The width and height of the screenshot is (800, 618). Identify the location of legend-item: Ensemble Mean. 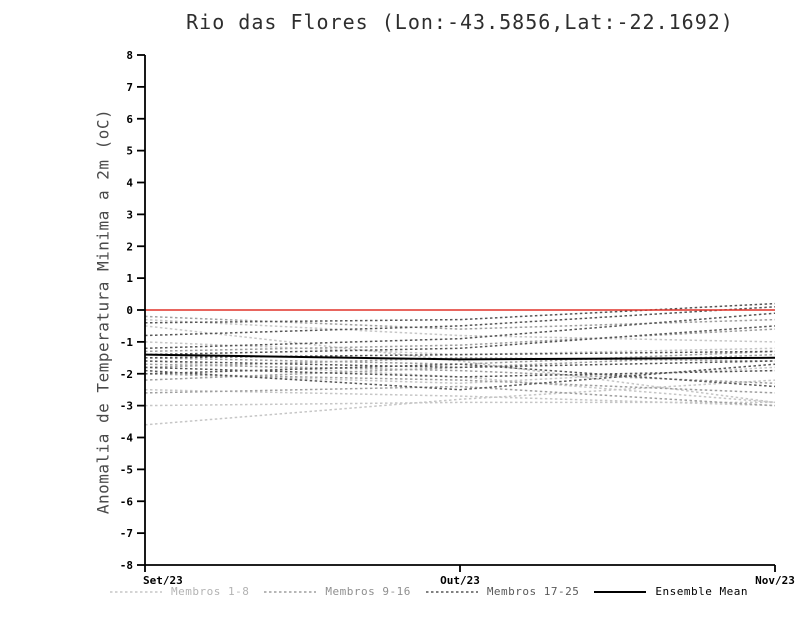
(670, 591).